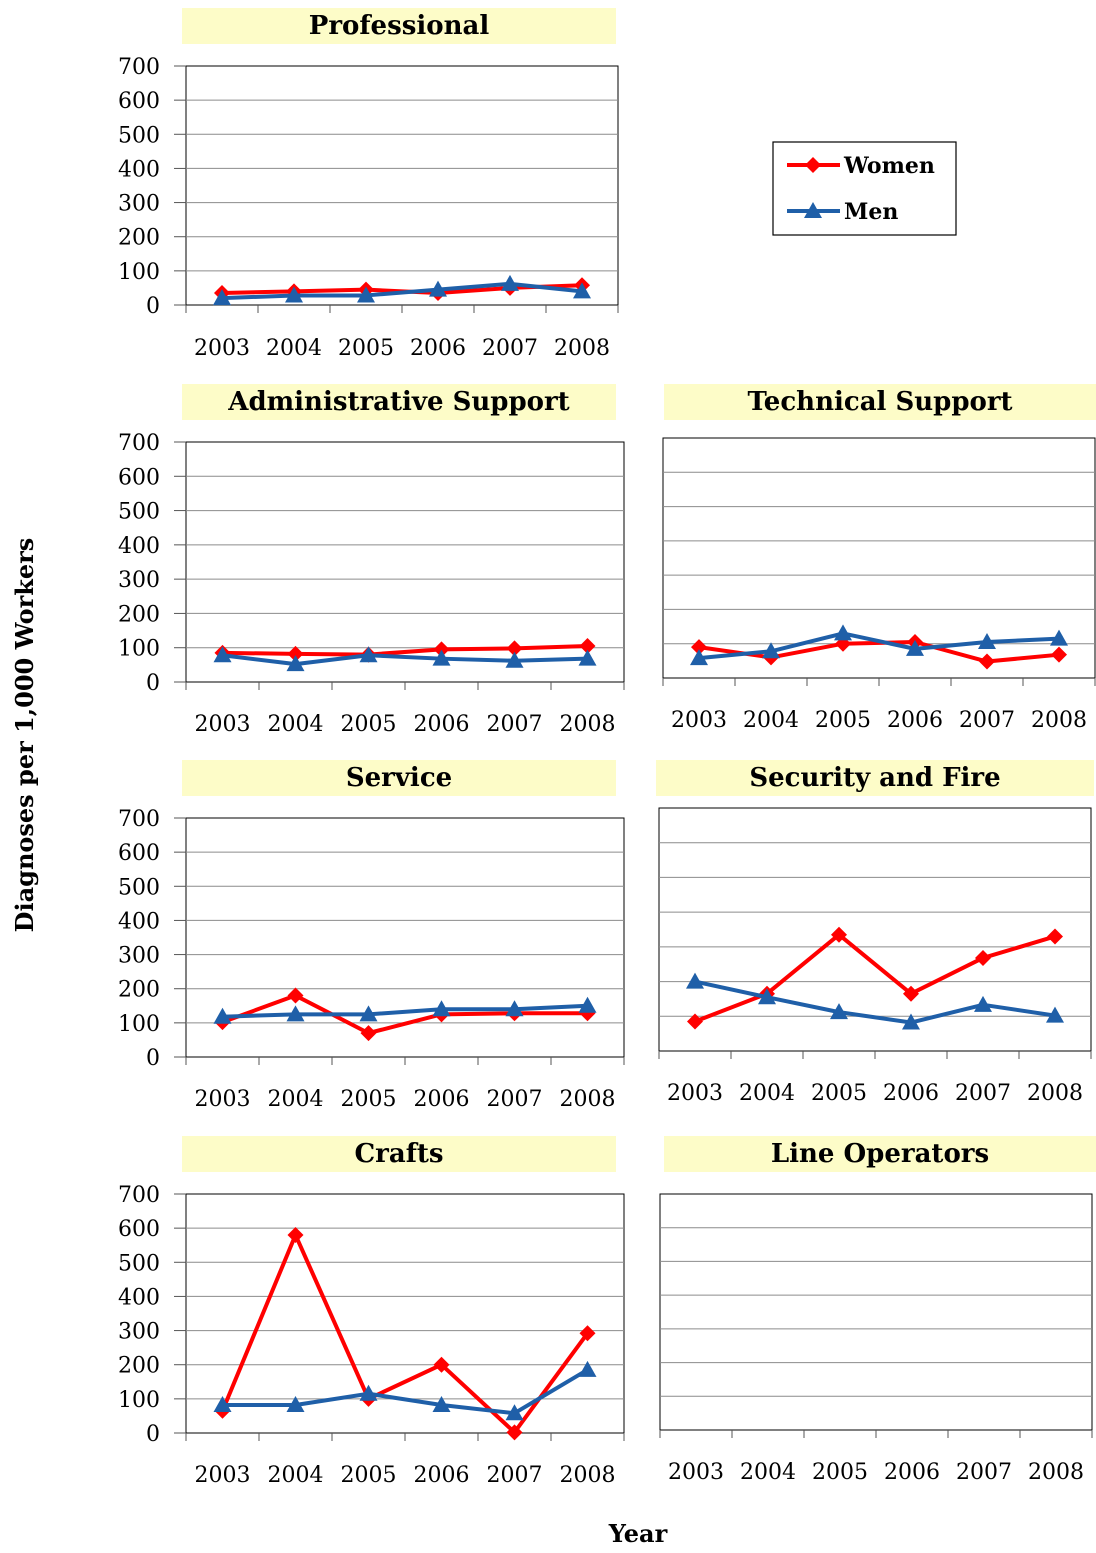  I want to click on legend-women-marker, so click(813, 165).